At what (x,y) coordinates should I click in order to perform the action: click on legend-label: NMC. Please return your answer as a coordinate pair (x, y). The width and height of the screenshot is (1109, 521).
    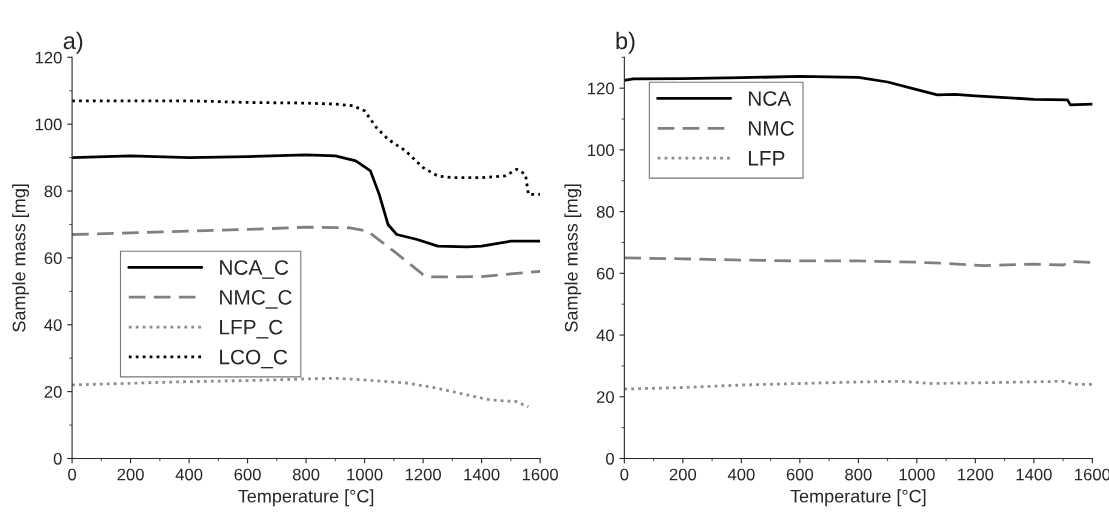
    Looking at the image, I should click on (771, 128).